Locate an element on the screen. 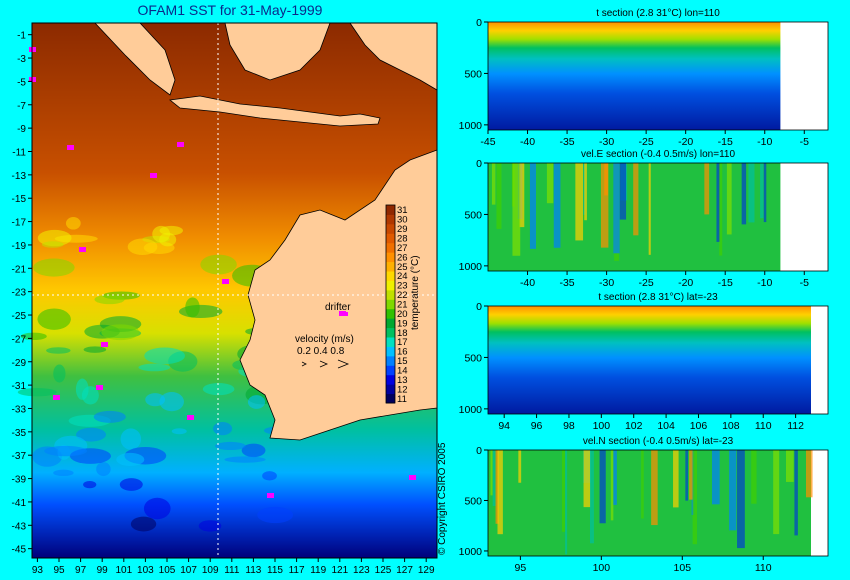 The image size is (850, 580). section-x-tick-label: -40 is located at coordinates (527, 142).